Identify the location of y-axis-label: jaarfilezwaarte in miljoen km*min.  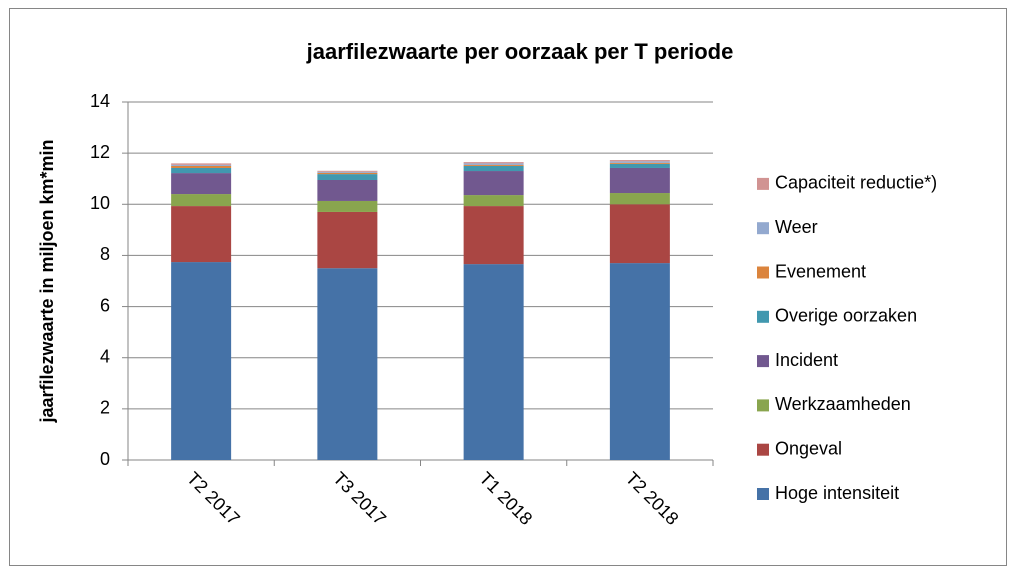
(47, 281).